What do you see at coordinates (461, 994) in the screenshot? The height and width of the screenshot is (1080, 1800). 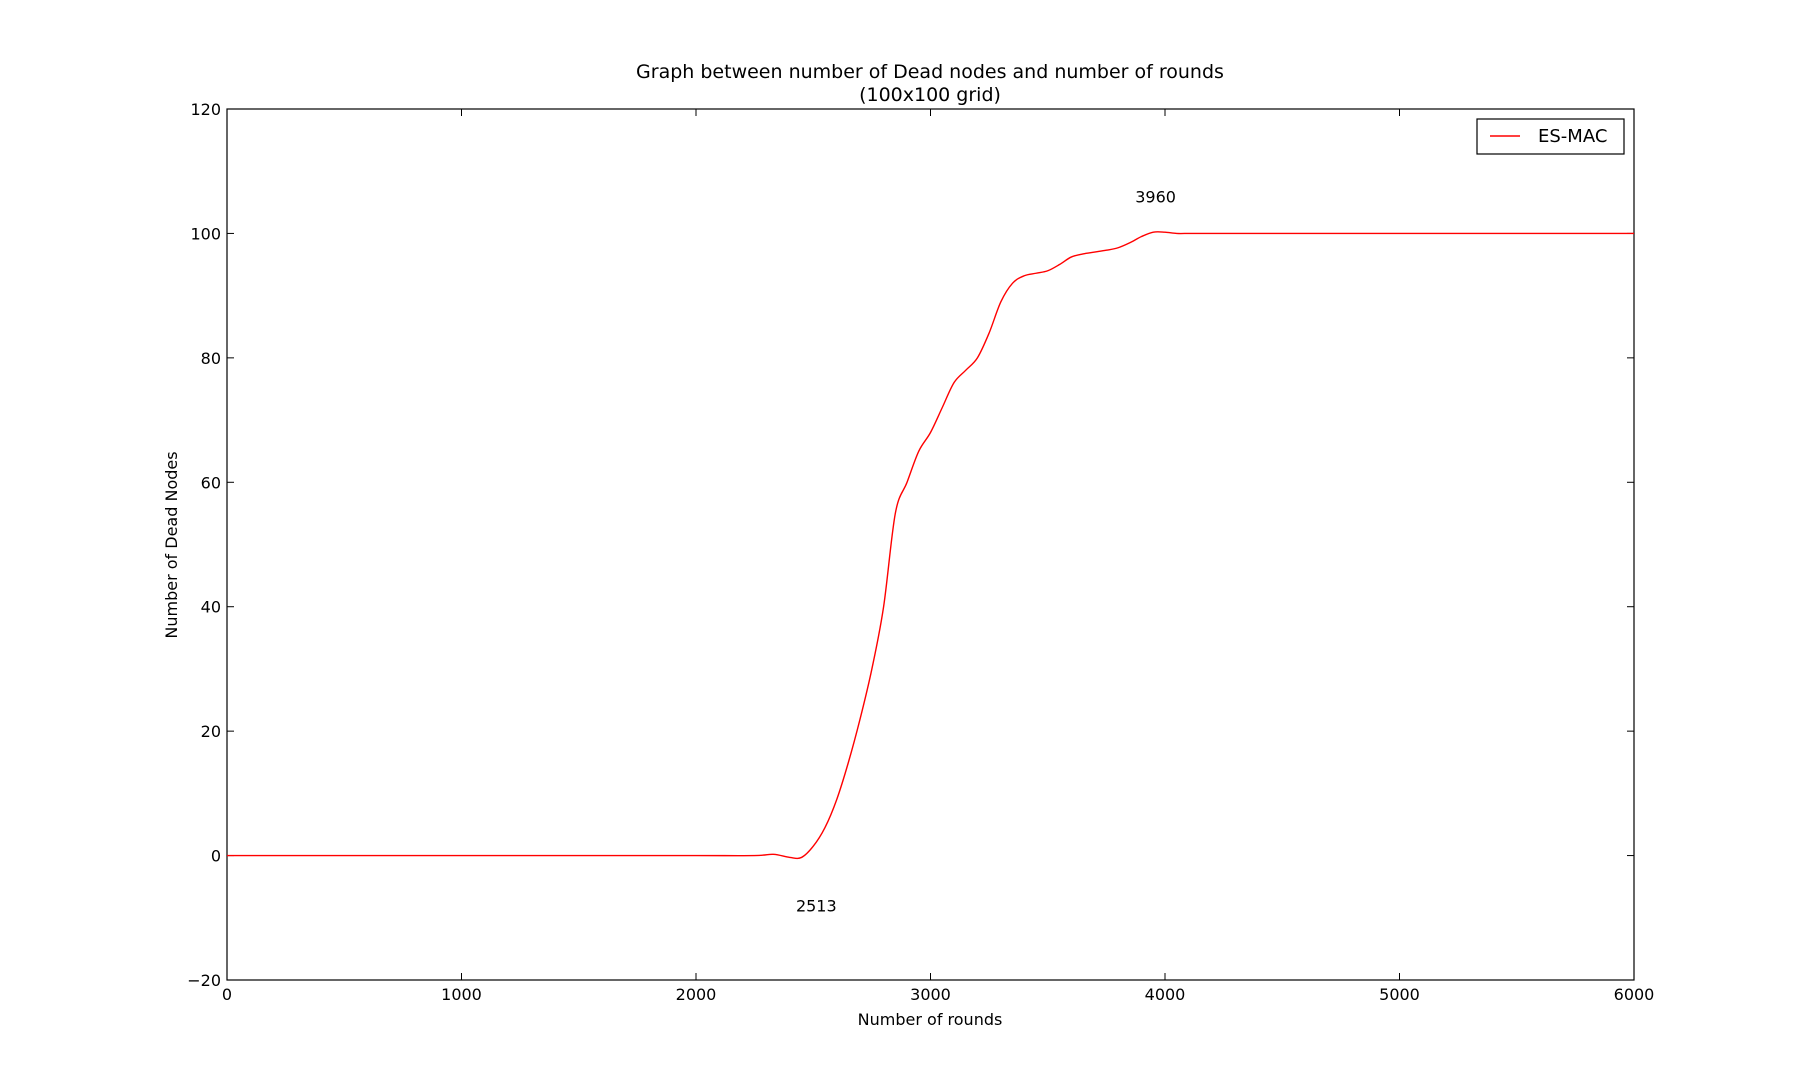 I see `x-tick-label: 1000` at bounding box center [461, 994].